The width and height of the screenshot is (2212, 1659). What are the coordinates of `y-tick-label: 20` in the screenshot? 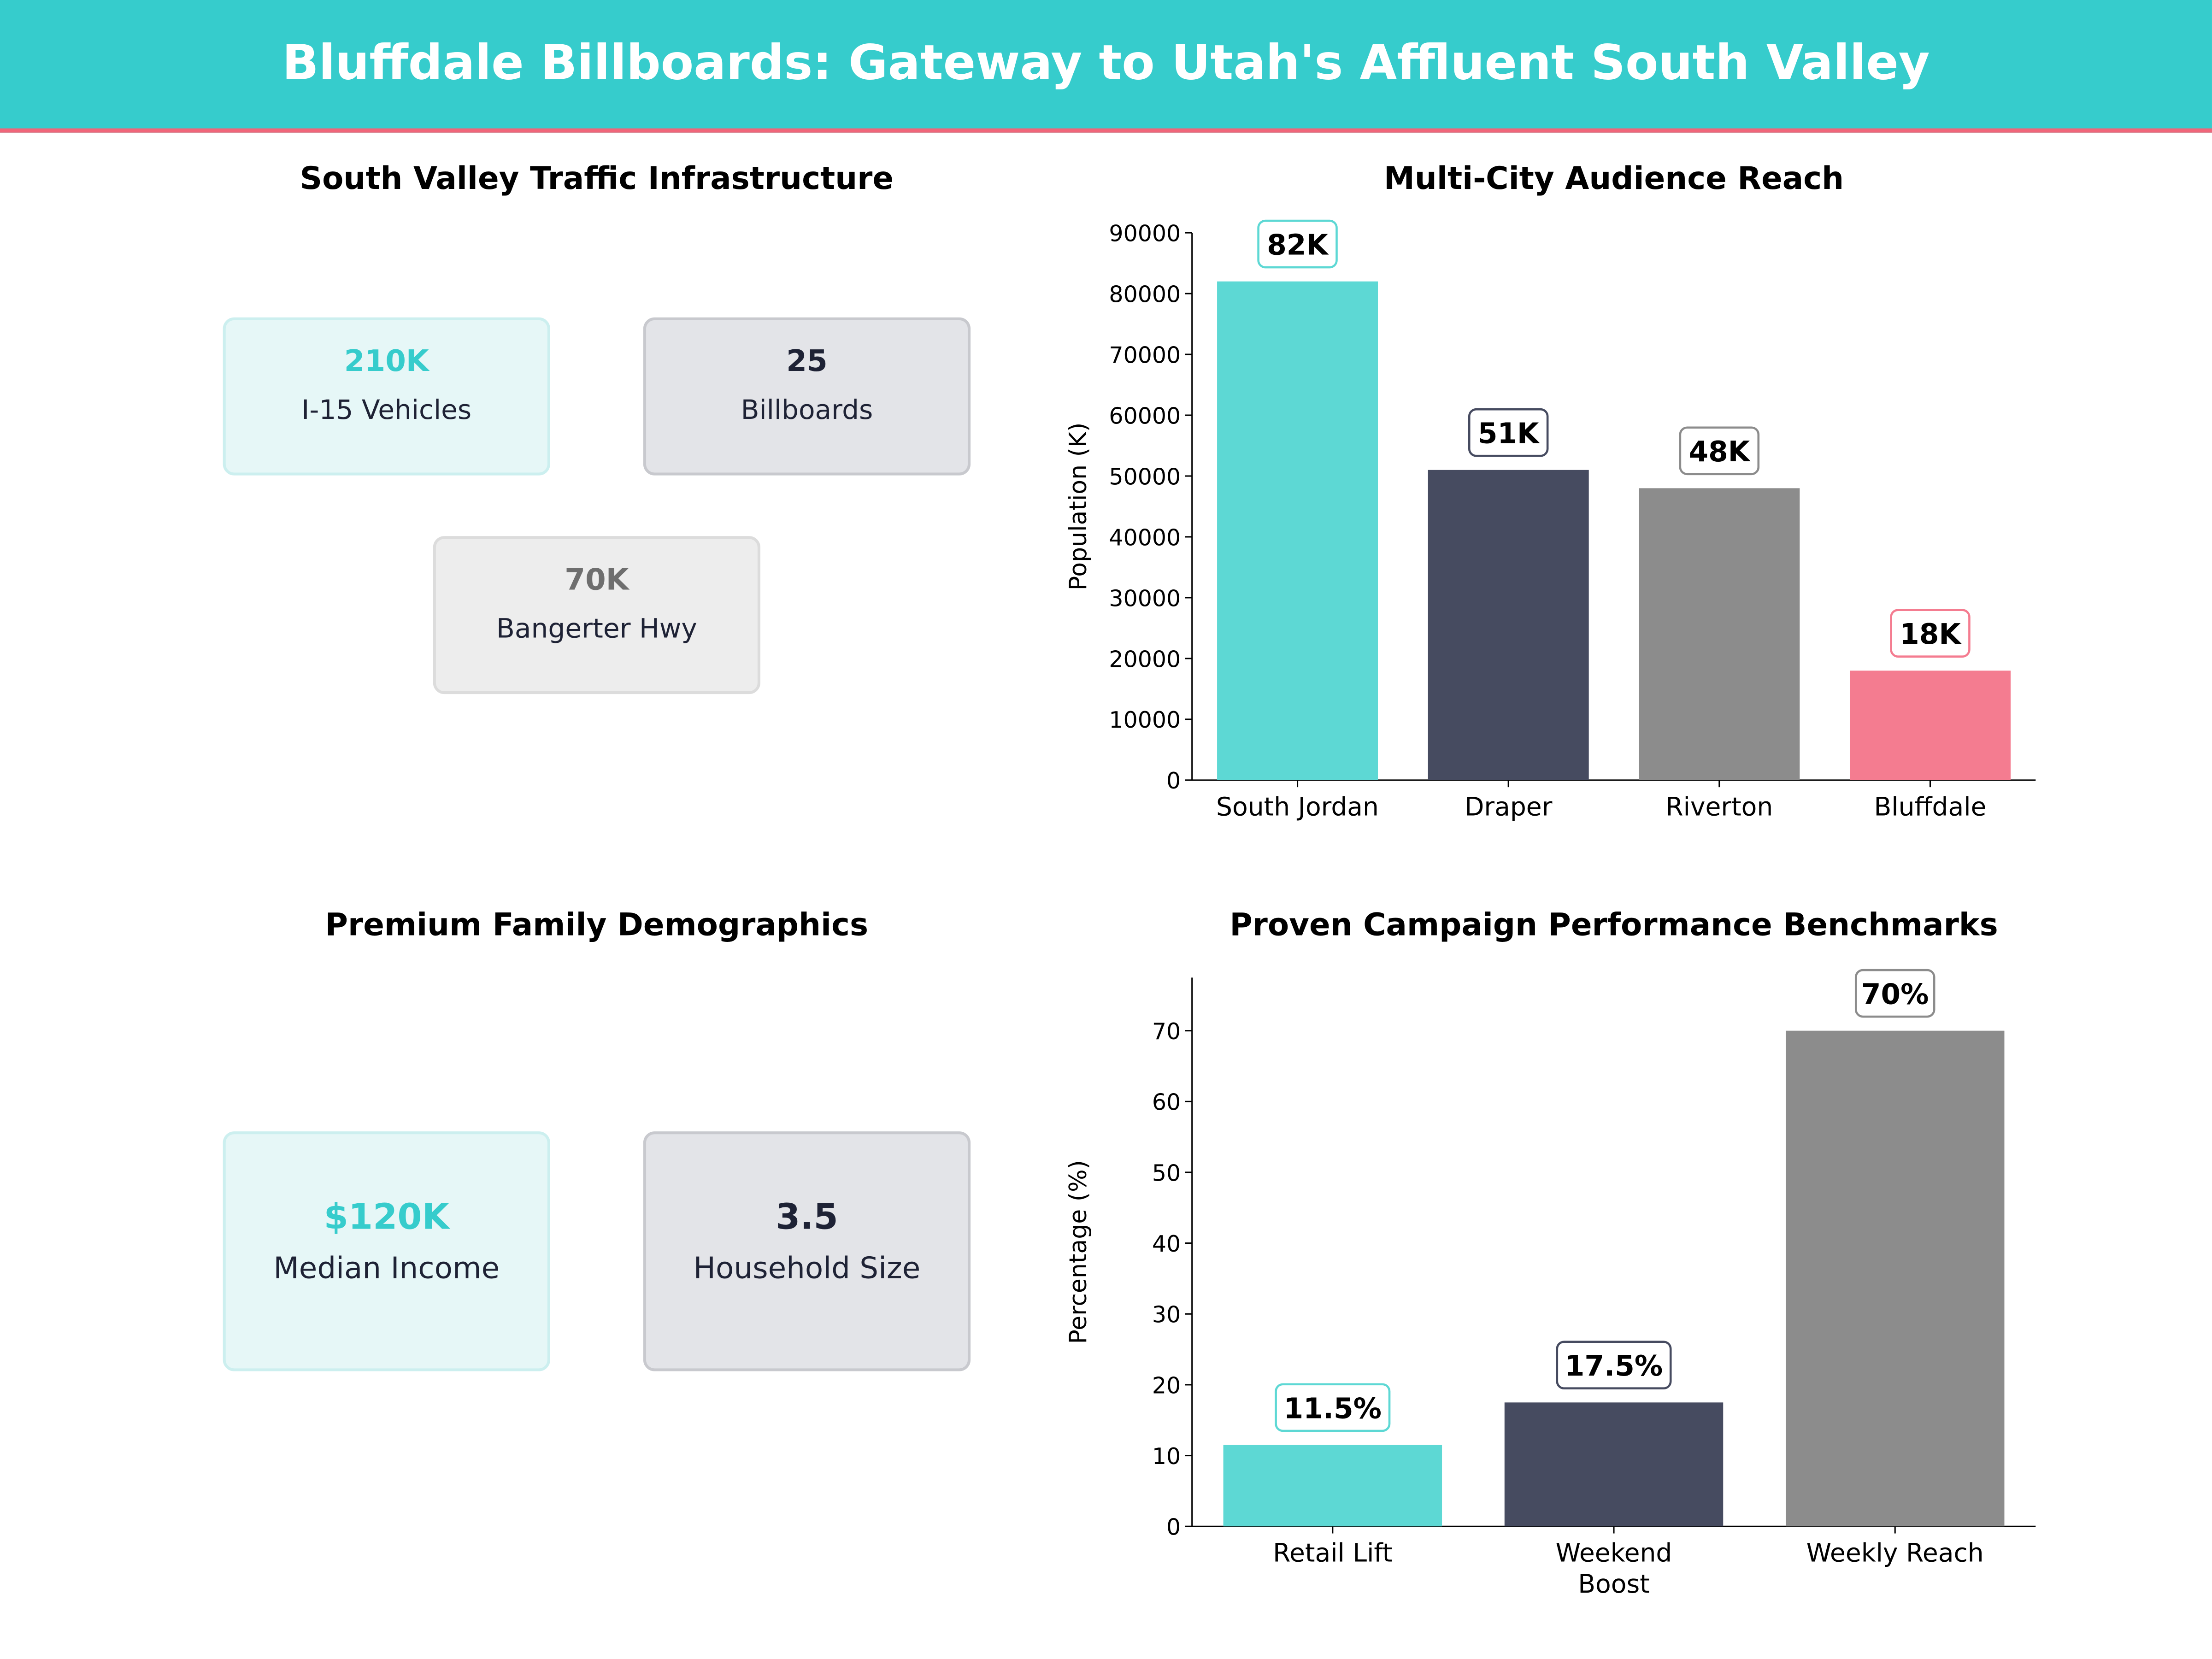 It's located at (1166, 1385).